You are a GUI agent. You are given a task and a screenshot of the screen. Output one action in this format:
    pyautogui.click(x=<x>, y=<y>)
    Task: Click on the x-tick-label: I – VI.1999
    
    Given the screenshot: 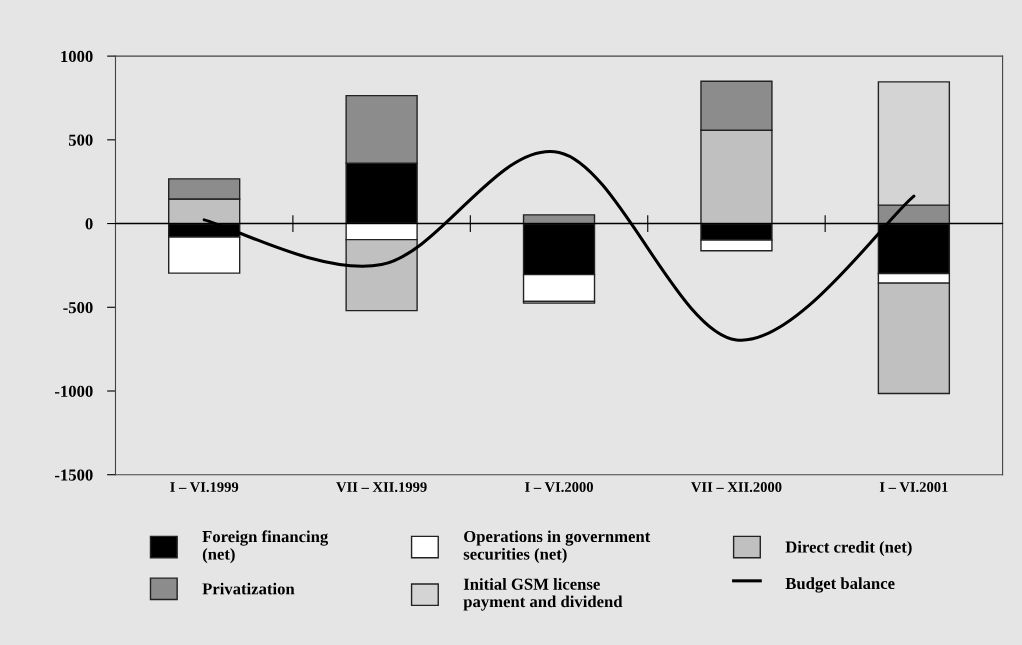 What is the action you would take?
    pyautogui.click(x=204, y=487)
    